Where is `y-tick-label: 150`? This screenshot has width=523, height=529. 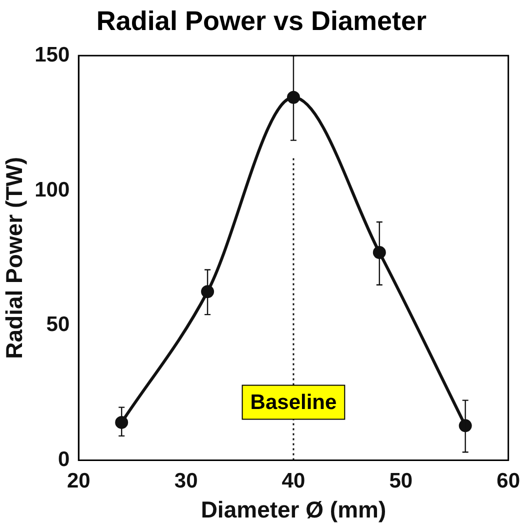 y-tick-label: 150 is located at coordinates (52, 54).